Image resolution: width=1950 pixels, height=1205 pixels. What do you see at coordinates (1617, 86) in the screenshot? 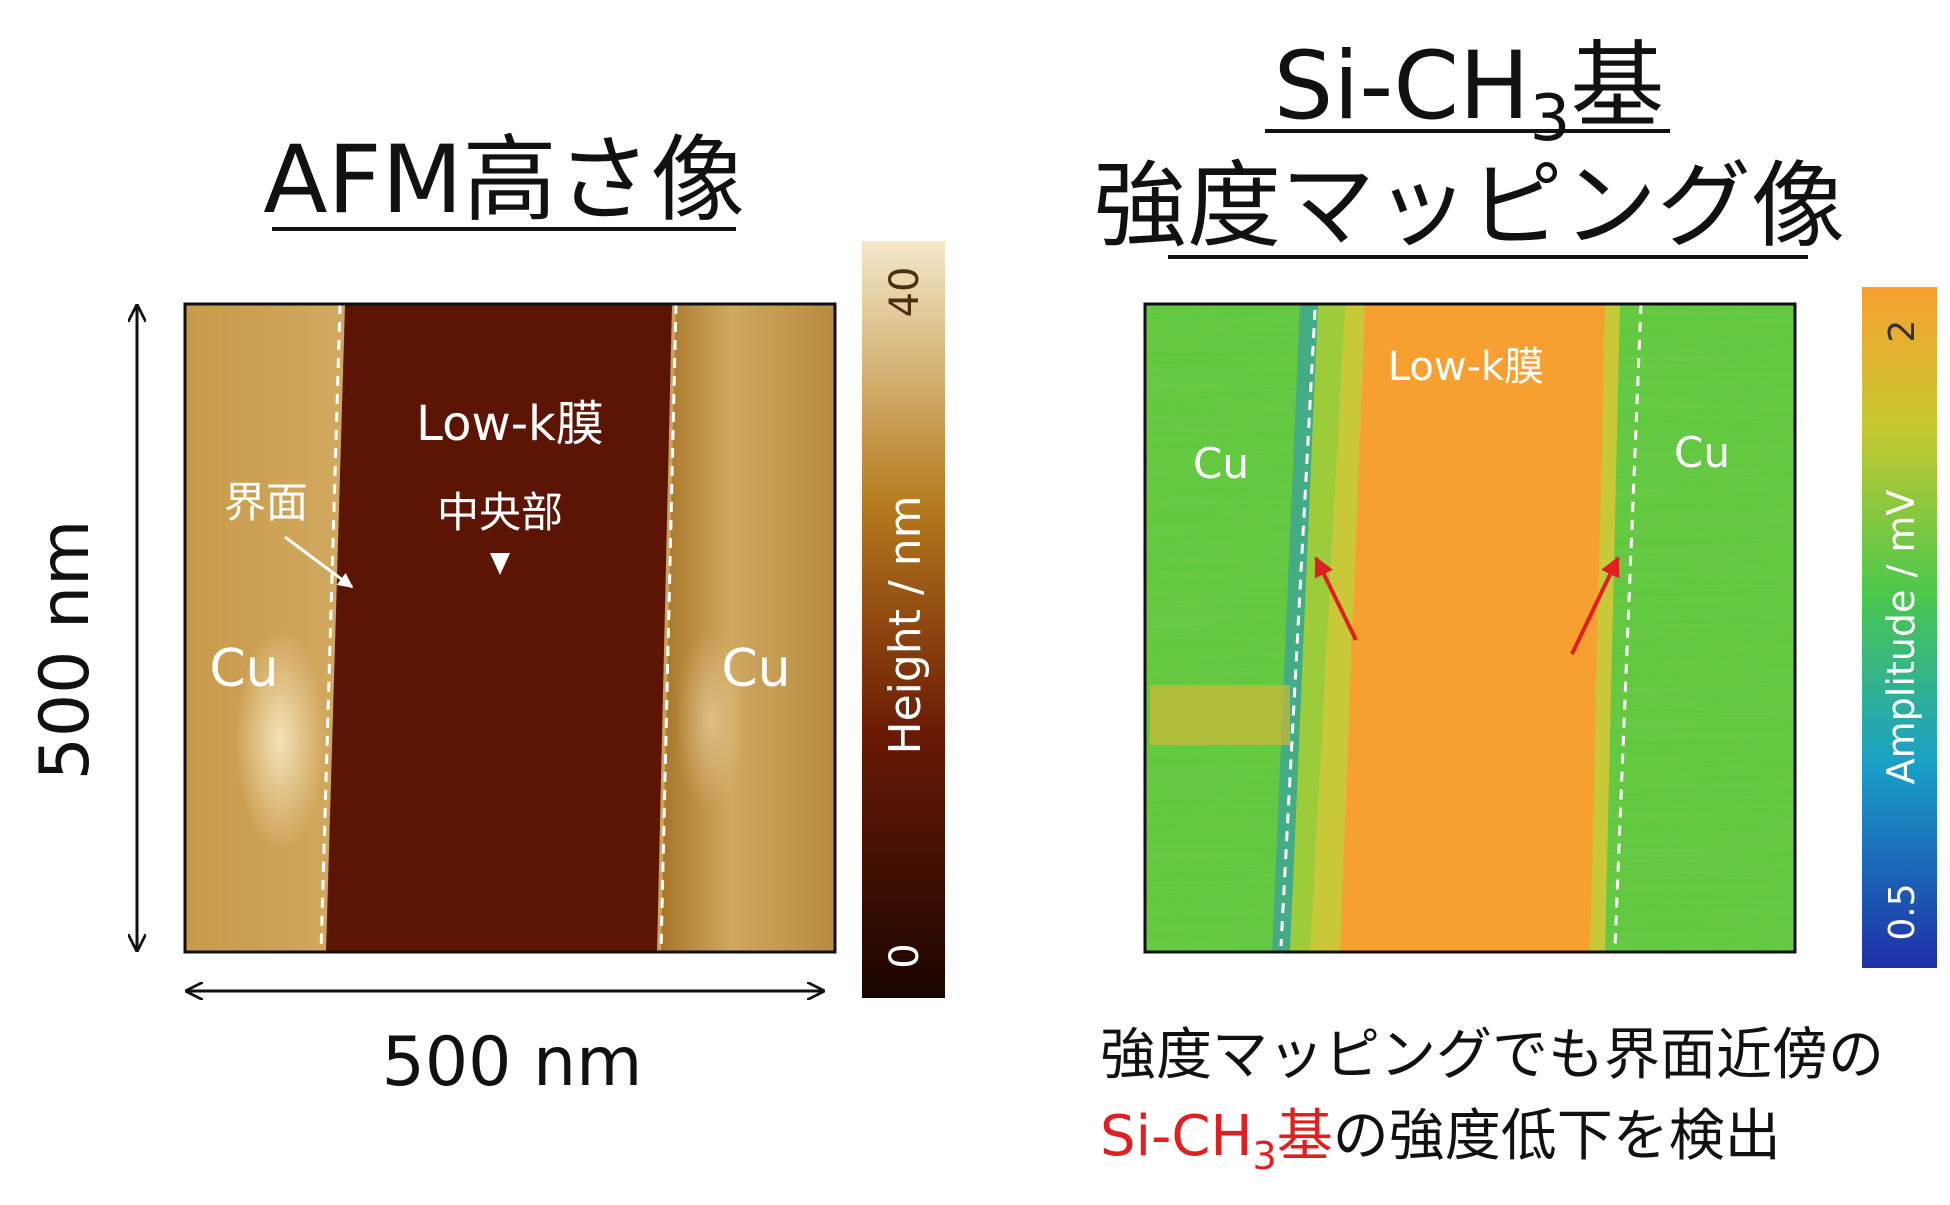
I see `title-text: 基` at bounding box center [1617, 86].